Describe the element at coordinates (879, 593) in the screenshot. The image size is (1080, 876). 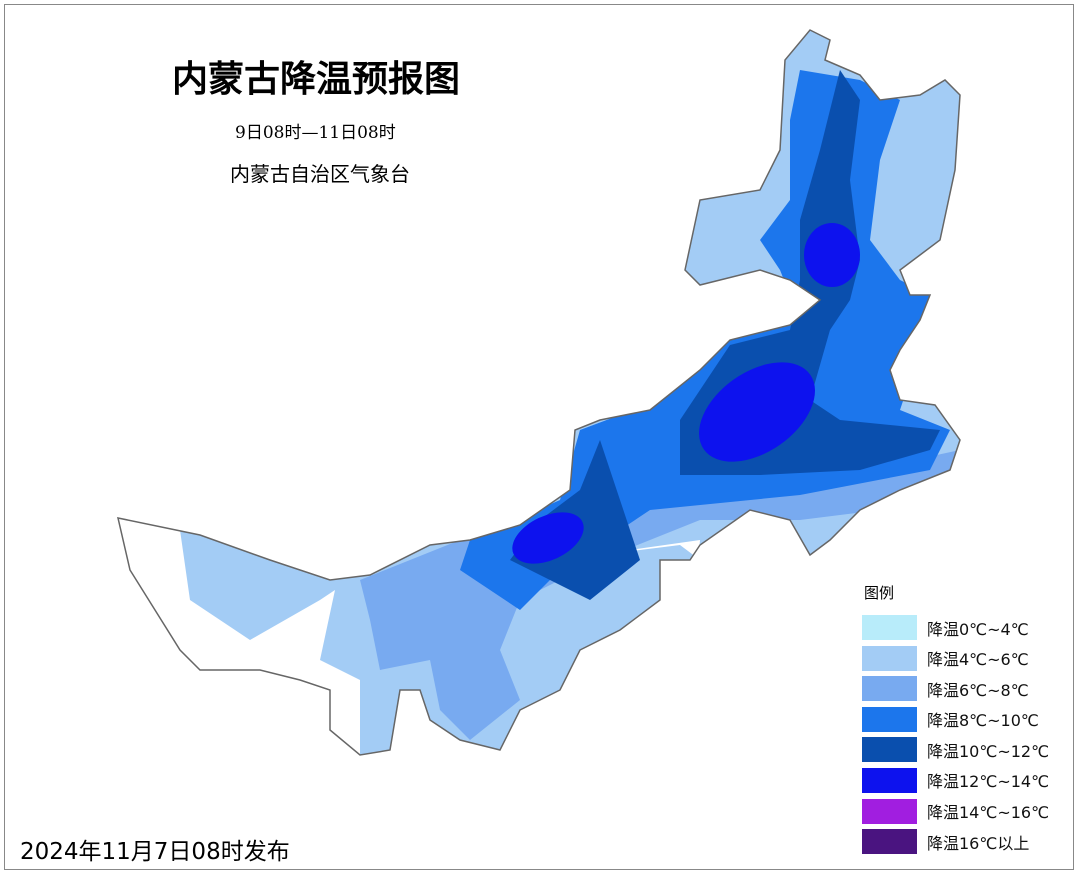
I see `legend-title: 图例` at that location.